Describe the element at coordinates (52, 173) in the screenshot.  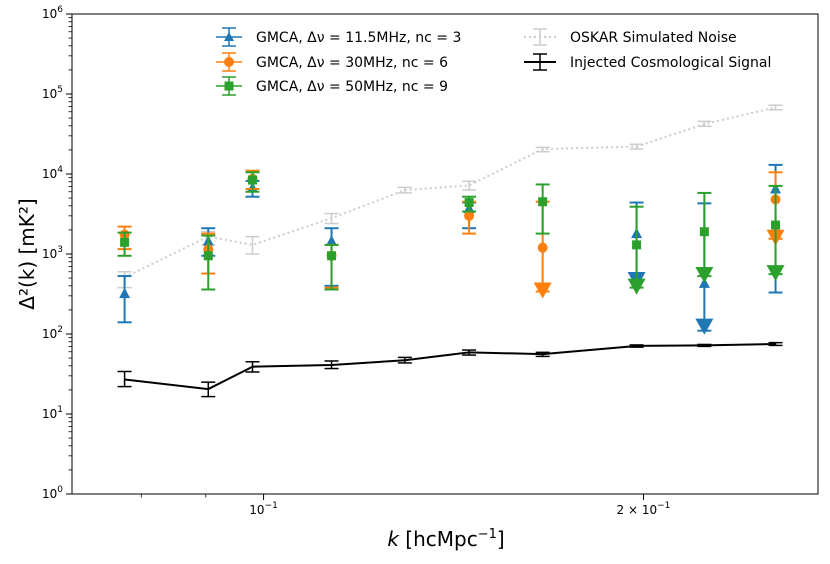
I see `y-tick-label: 10⁴` at that location.